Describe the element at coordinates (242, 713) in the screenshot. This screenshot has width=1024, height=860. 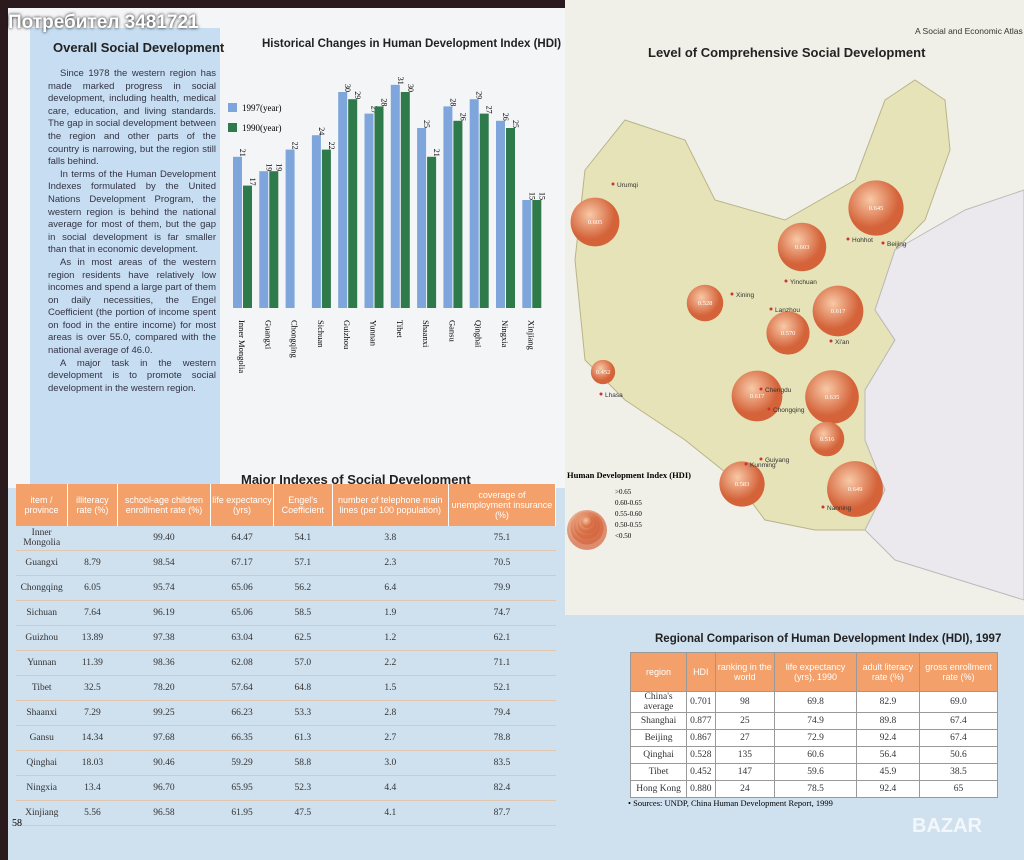
I see `cell: 66.23` at that location.